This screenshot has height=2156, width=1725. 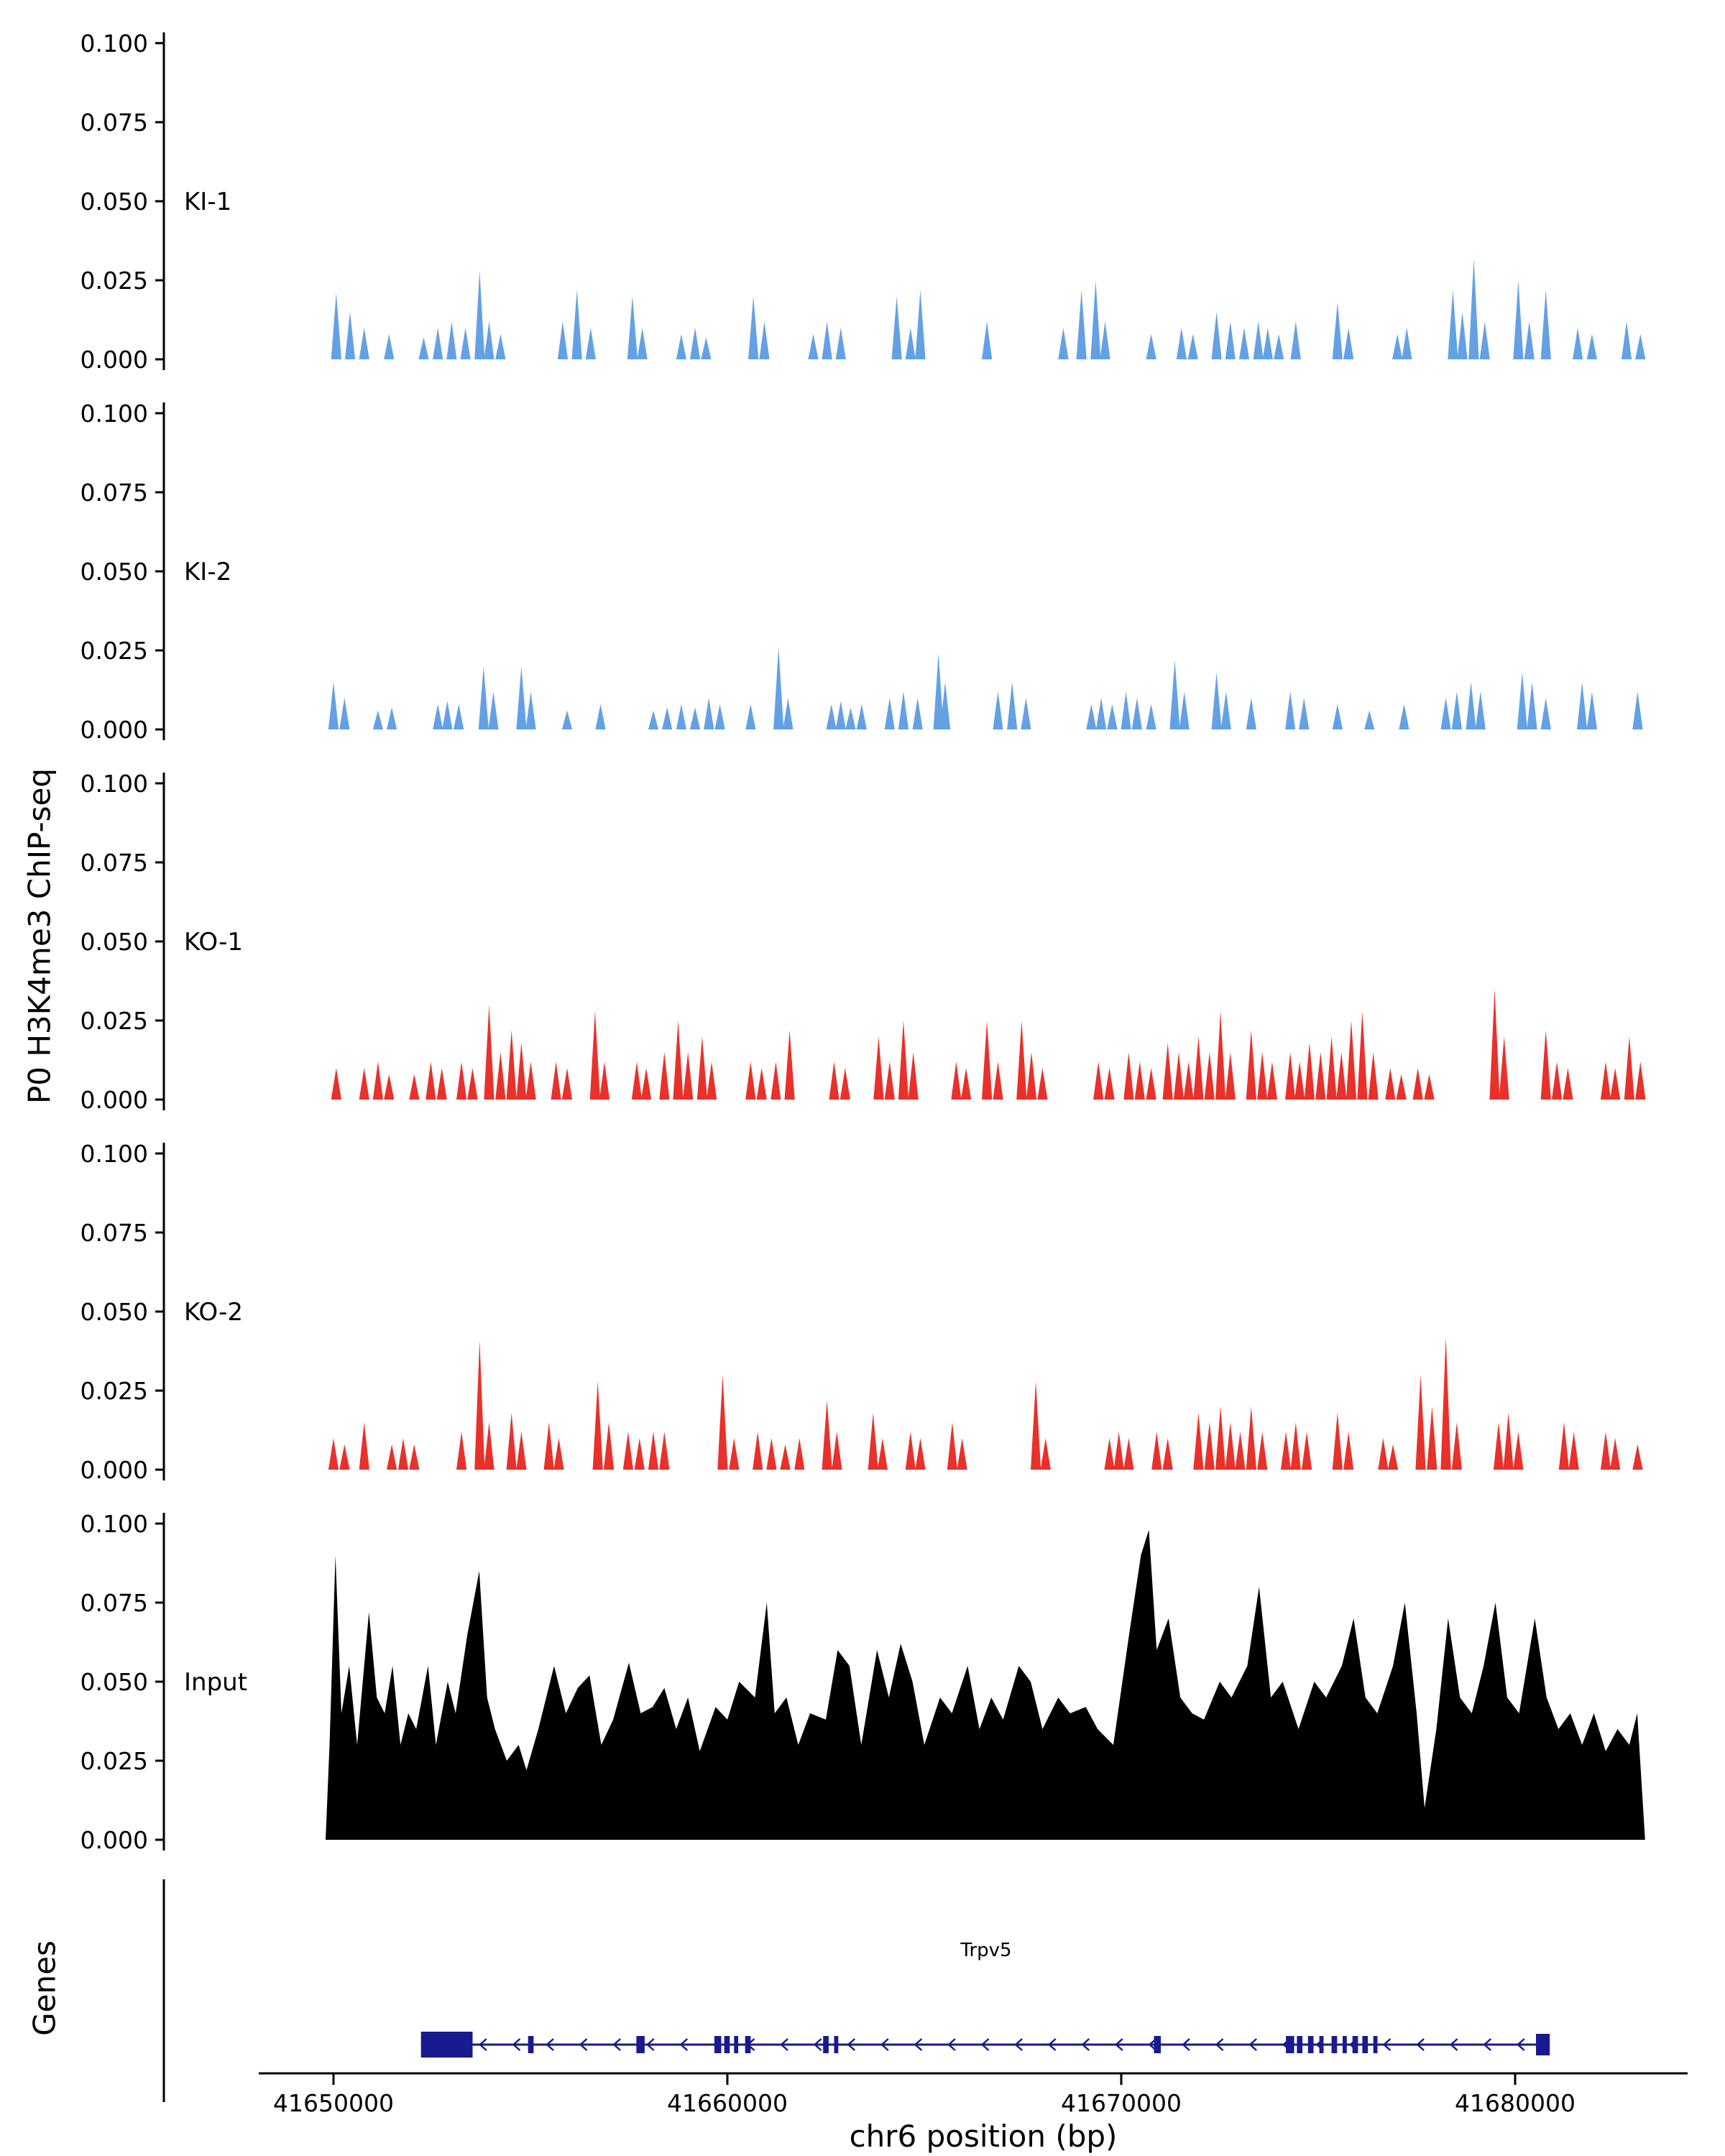 I want to click on track-Input: 0.000 0.025 0.050 0.075 0.100 Input, so click(x=862, y=1682).